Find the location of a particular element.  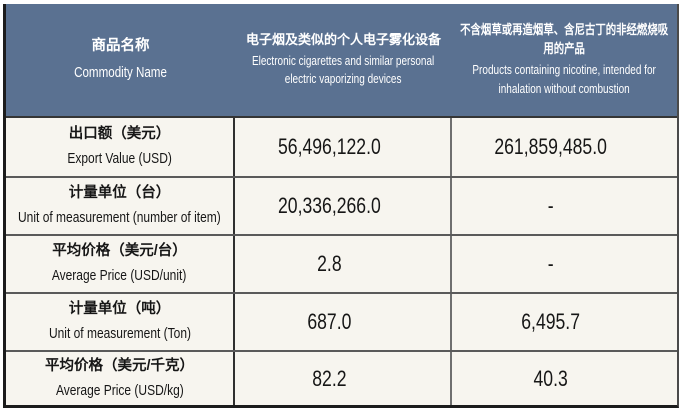

row-label-en: Unit of measurement (Ton) is located at coordinates (119, 333).